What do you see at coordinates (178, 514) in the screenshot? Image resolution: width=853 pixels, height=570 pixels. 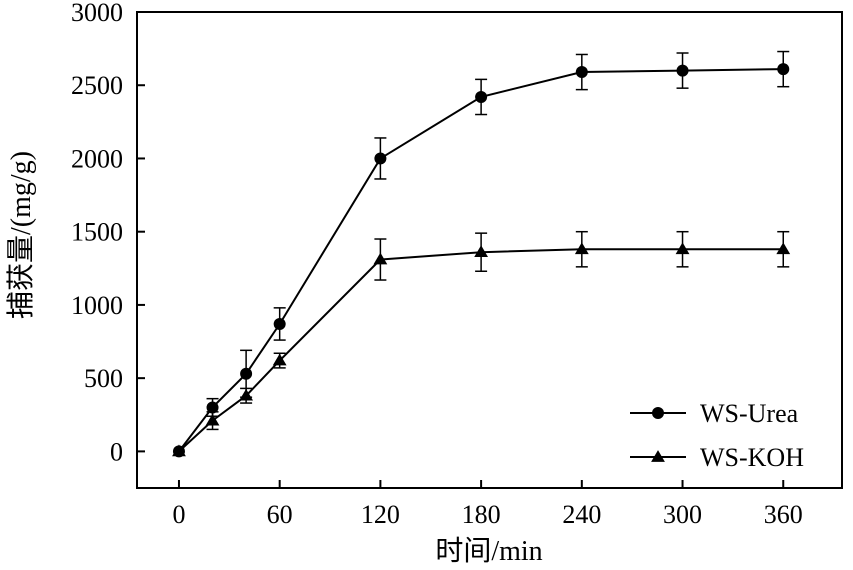 I see `x-tick-label: 0` at bounding box center [178, 514].